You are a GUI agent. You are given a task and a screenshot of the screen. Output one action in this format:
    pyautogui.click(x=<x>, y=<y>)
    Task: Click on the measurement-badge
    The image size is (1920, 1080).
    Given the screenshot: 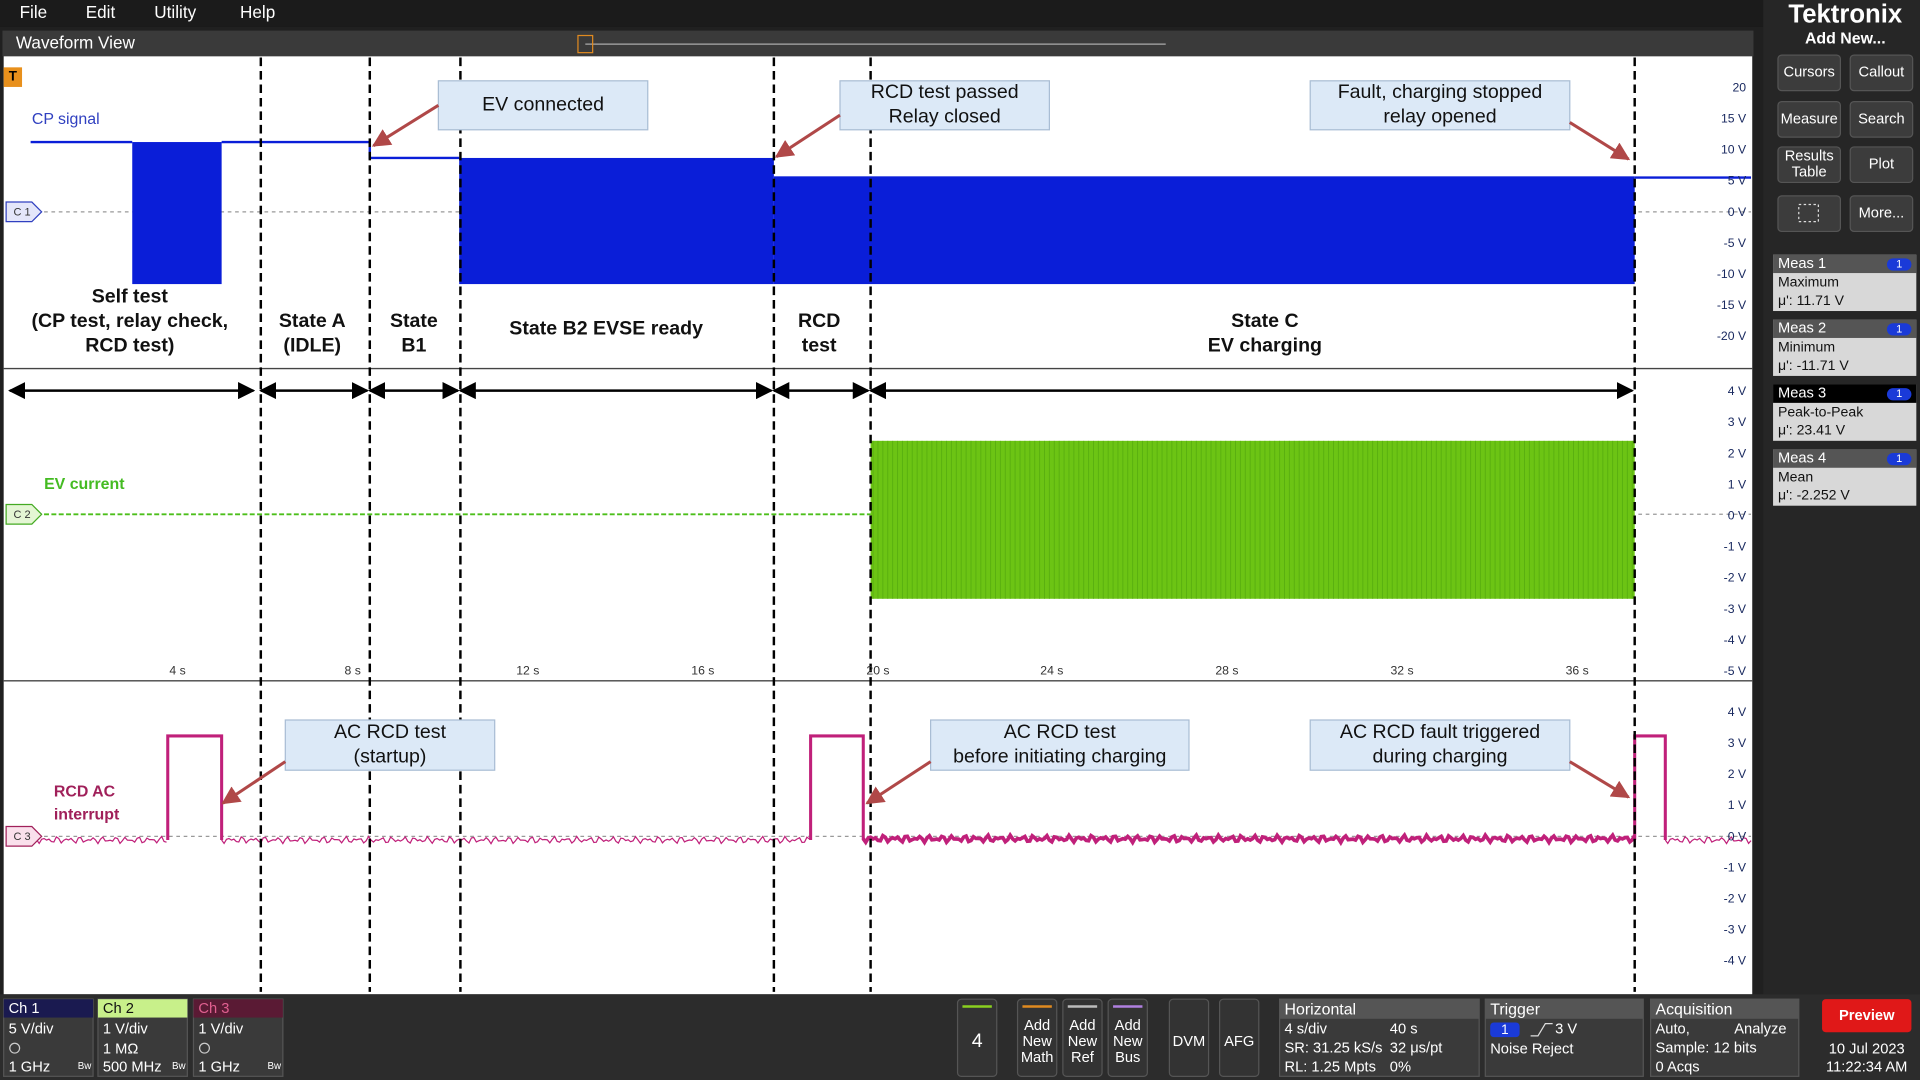 What is the action you would take?
    pyautogui.click(x=1899, y=329)
    